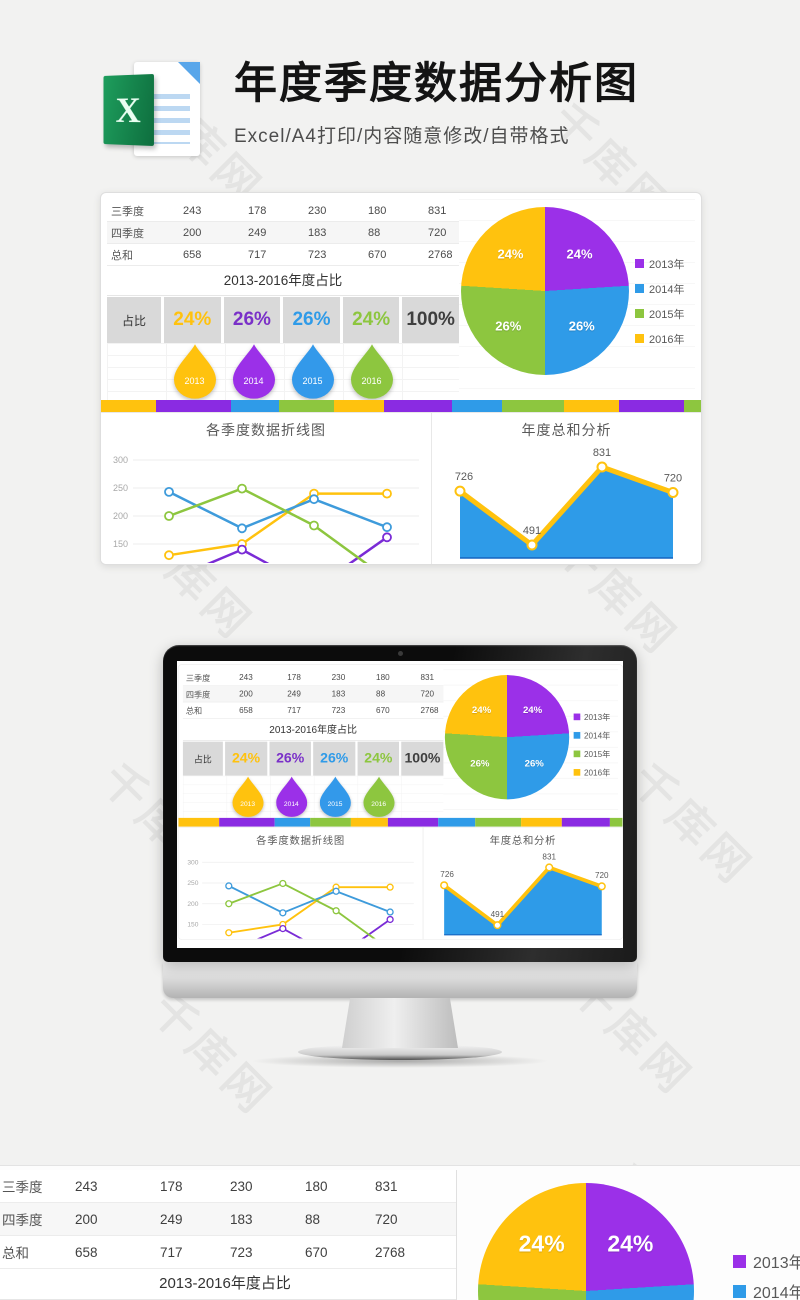 This screenshot has width=800, height=1300. Describe the element at coordinates (335, 804) in the screenshot. I see `droplet-year-label: 2015` at that location.